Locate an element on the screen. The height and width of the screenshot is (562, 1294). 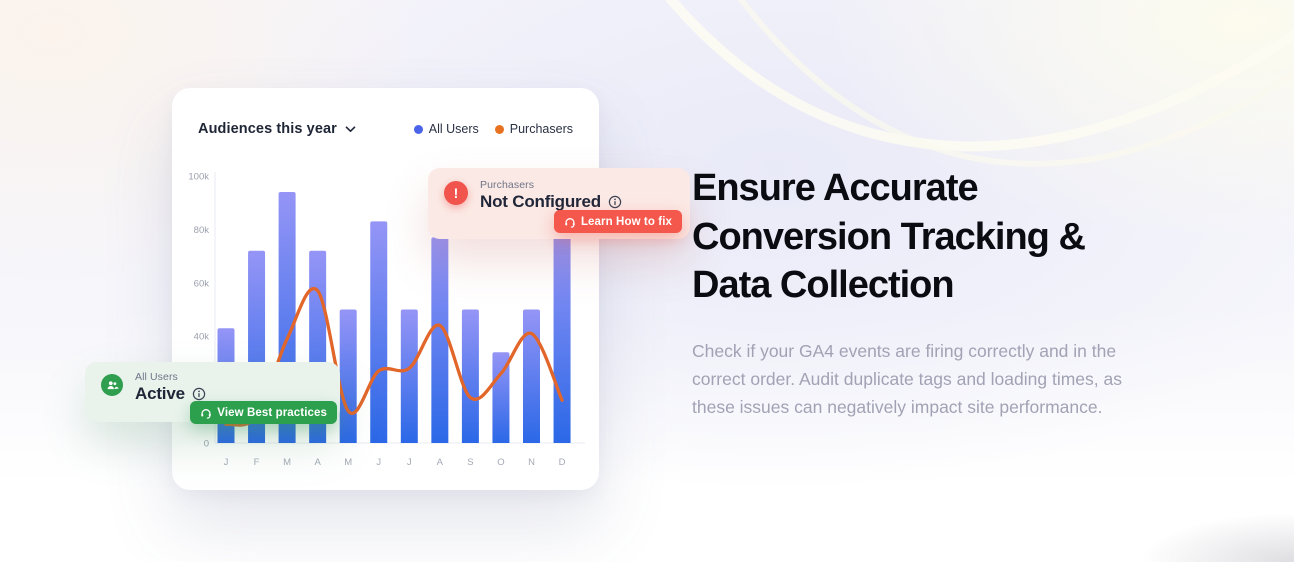
alert-status-label: Not Configured is located at coordinates (540, 201).